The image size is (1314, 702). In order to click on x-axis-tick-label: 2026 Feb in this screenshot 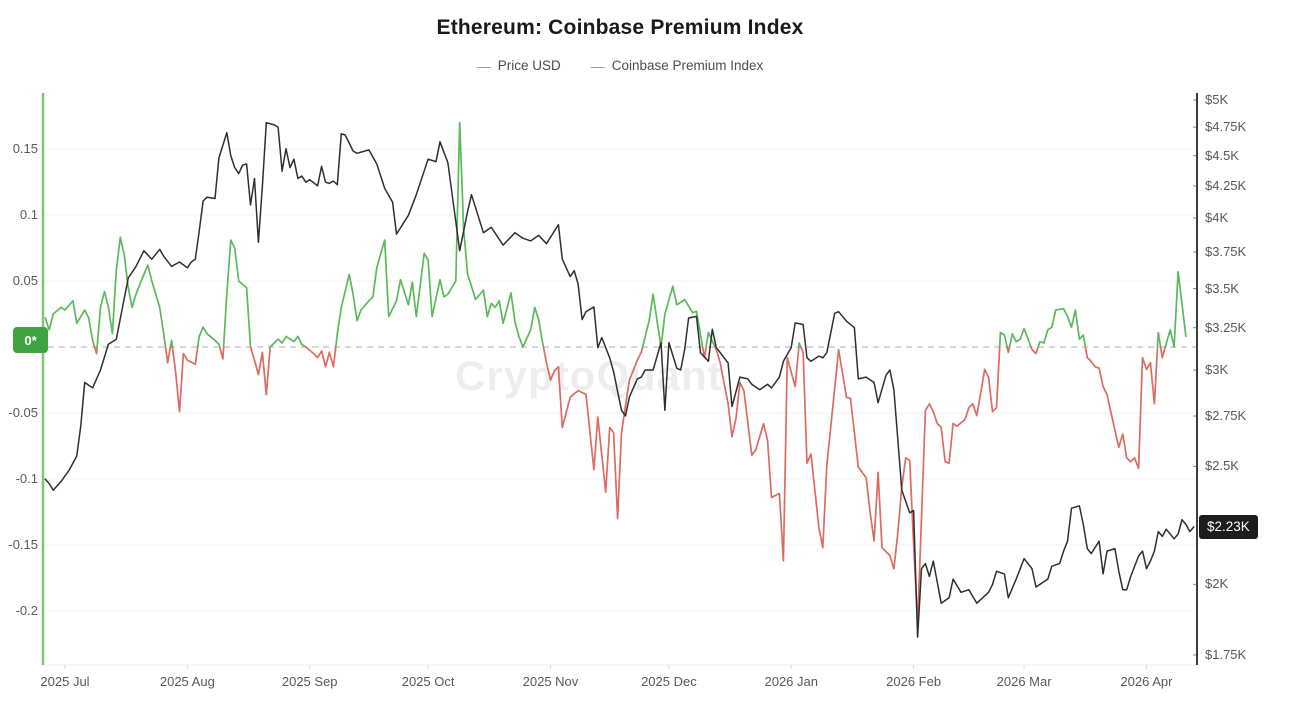, I will do `click(914, 681)`.